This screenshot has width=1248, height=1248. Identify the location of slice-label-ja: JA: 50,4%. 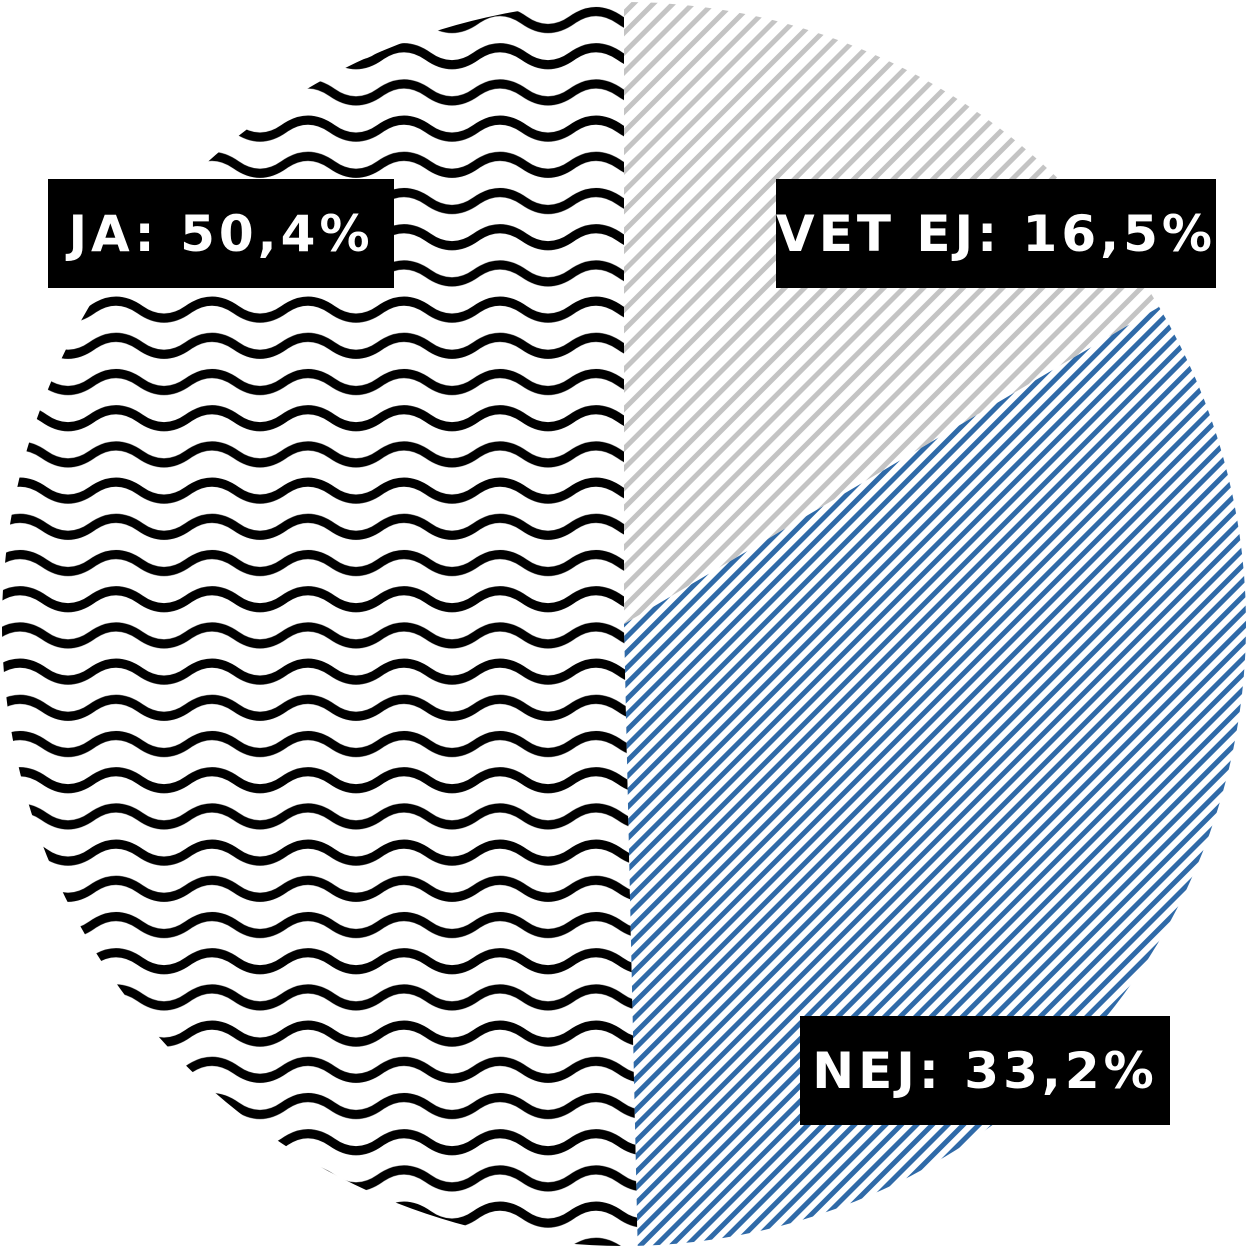
(221, 233).